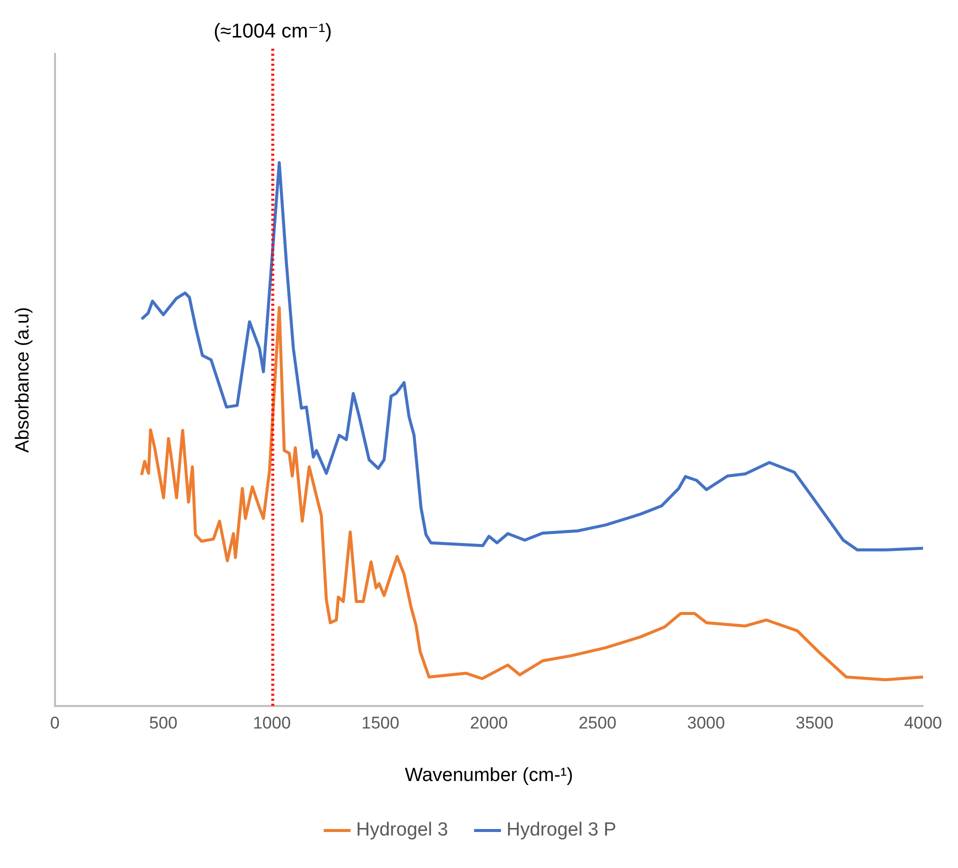  What do you see at coordinates (489, 775) in the screenshot?
I see `x-axis-title: Wavenumber (cm-¹)` at bounding box center [489, 775].